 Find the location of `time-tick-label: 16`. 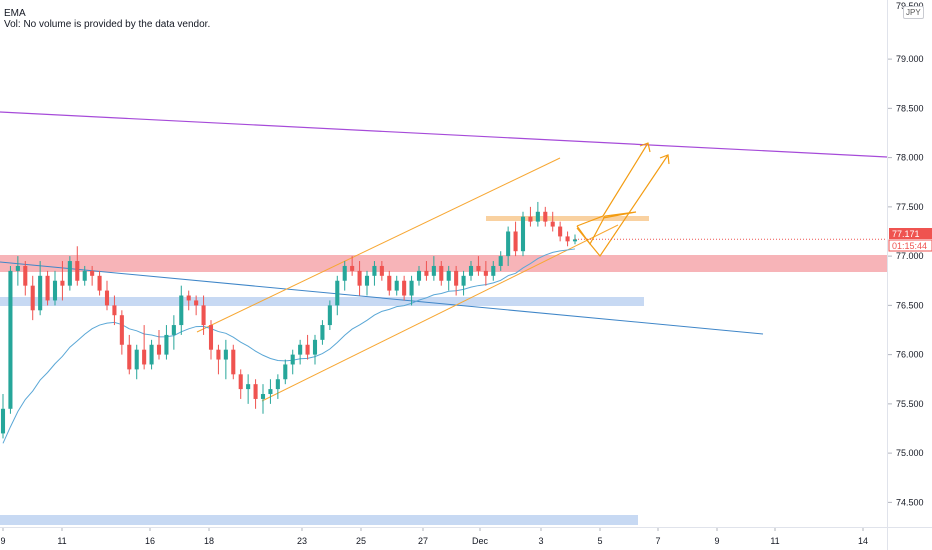

time-tick-label: 16 is located at coordinates (150, 541).